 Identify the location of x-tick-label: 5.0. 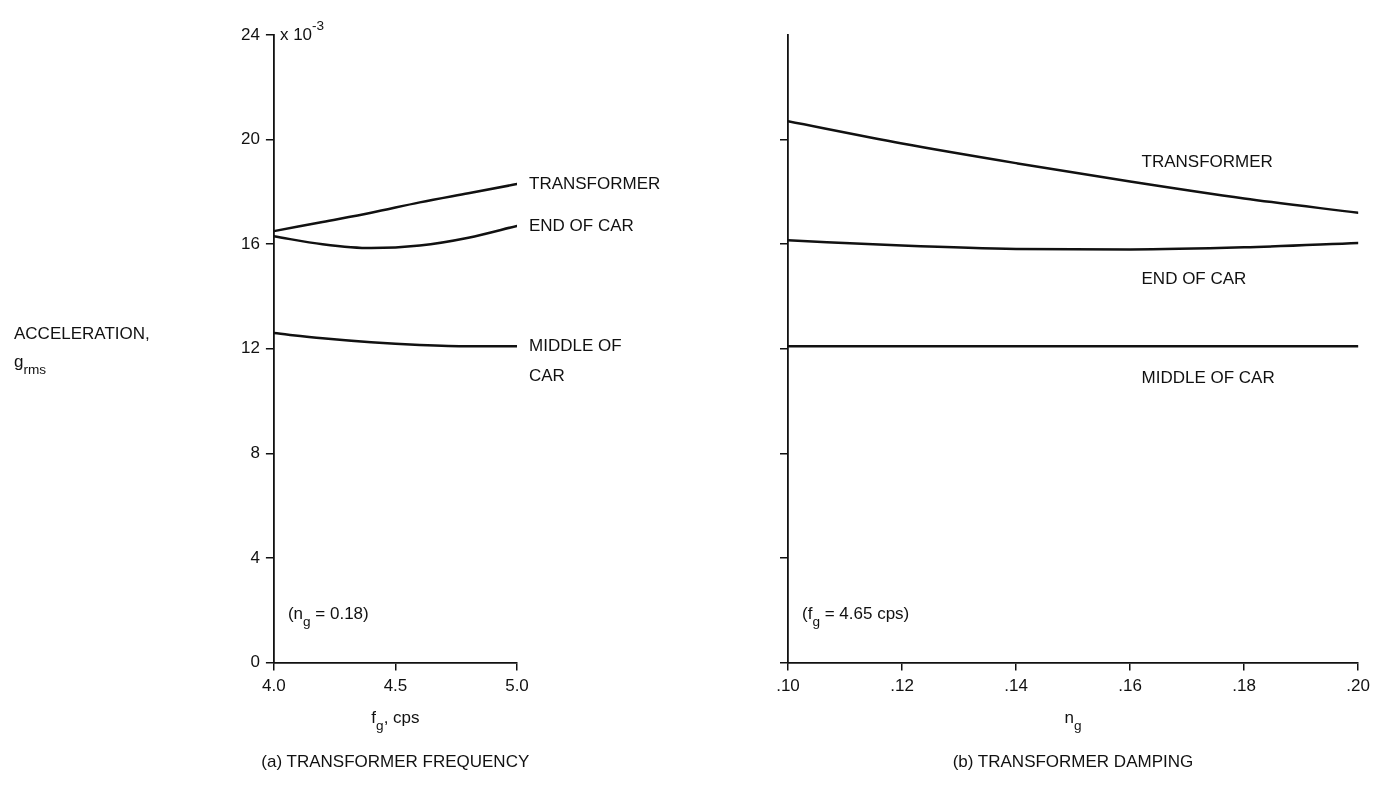
(517, 686).